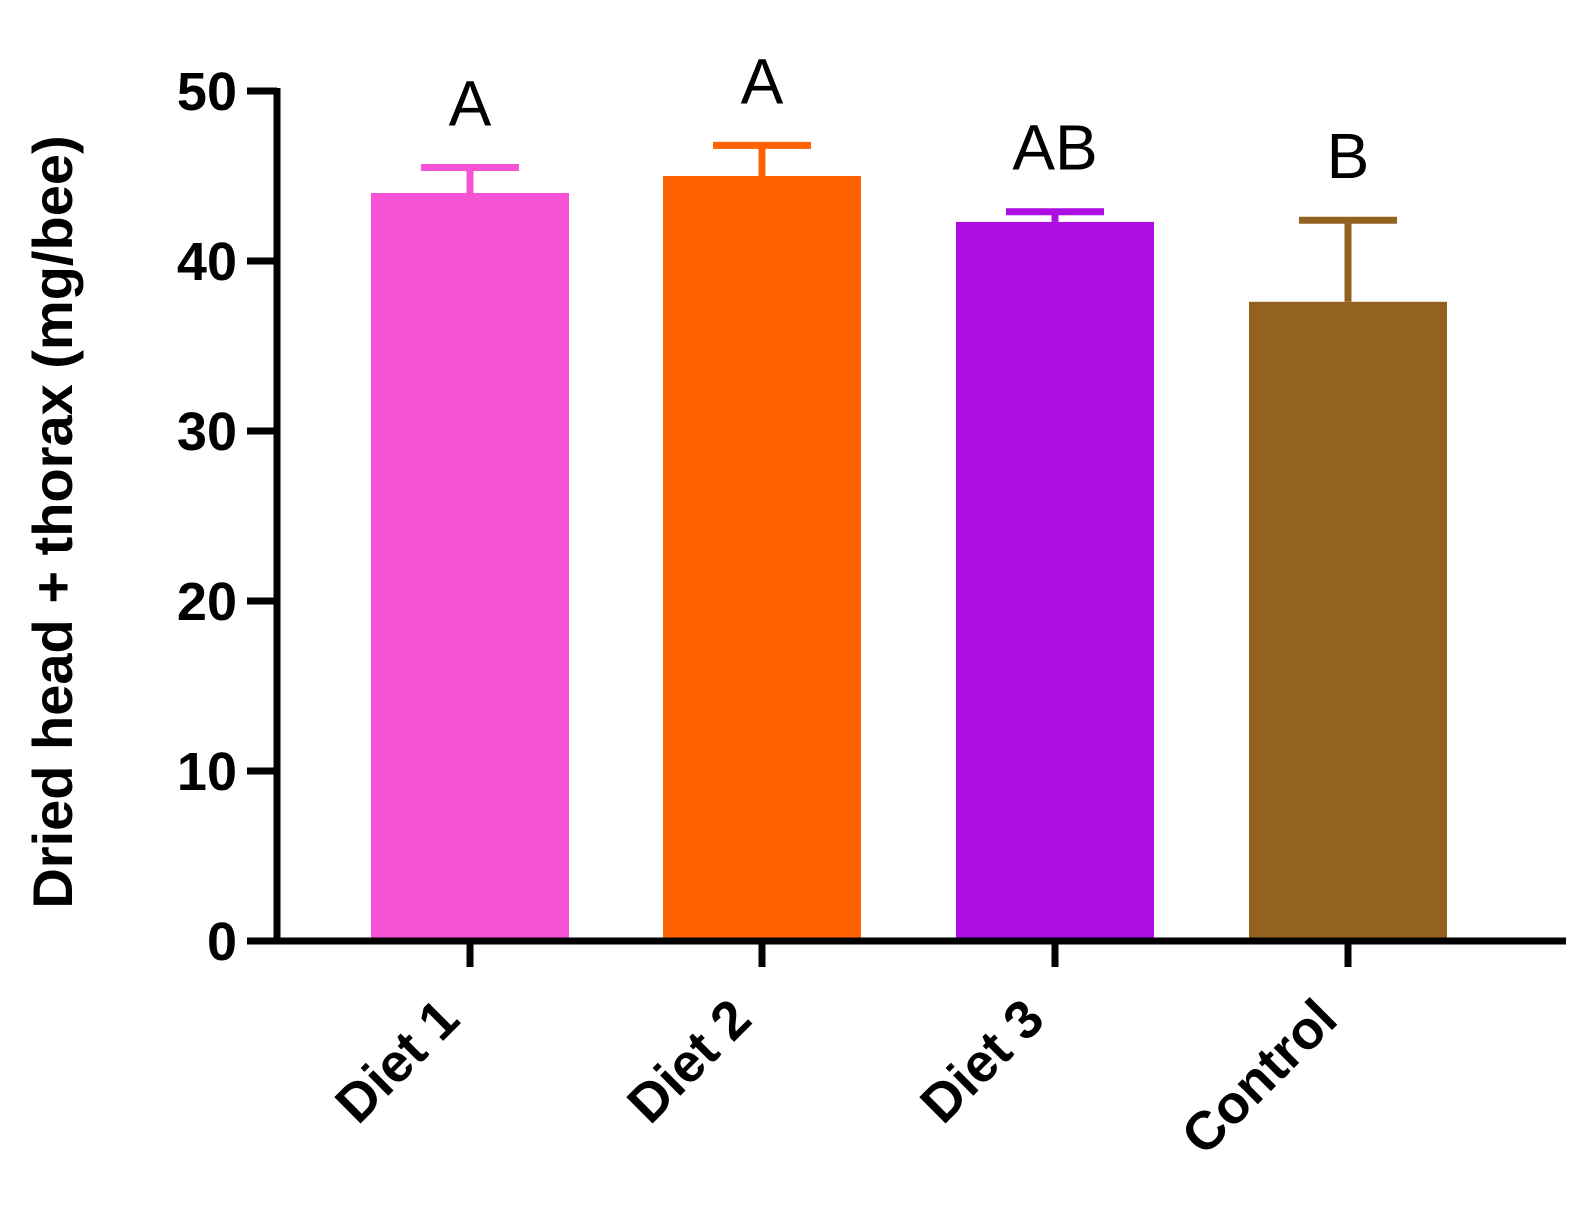  I want to click on y-tick-label: 40, so click(207, 262).